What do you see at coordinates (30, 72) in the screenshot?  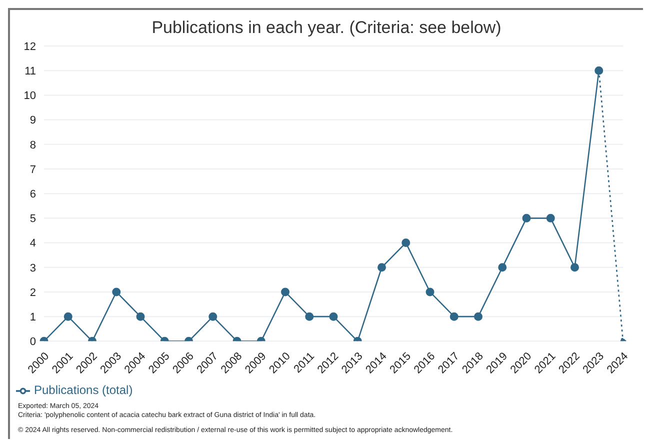 I see `y-tick-label: 11` at bounding box center [30, 72].